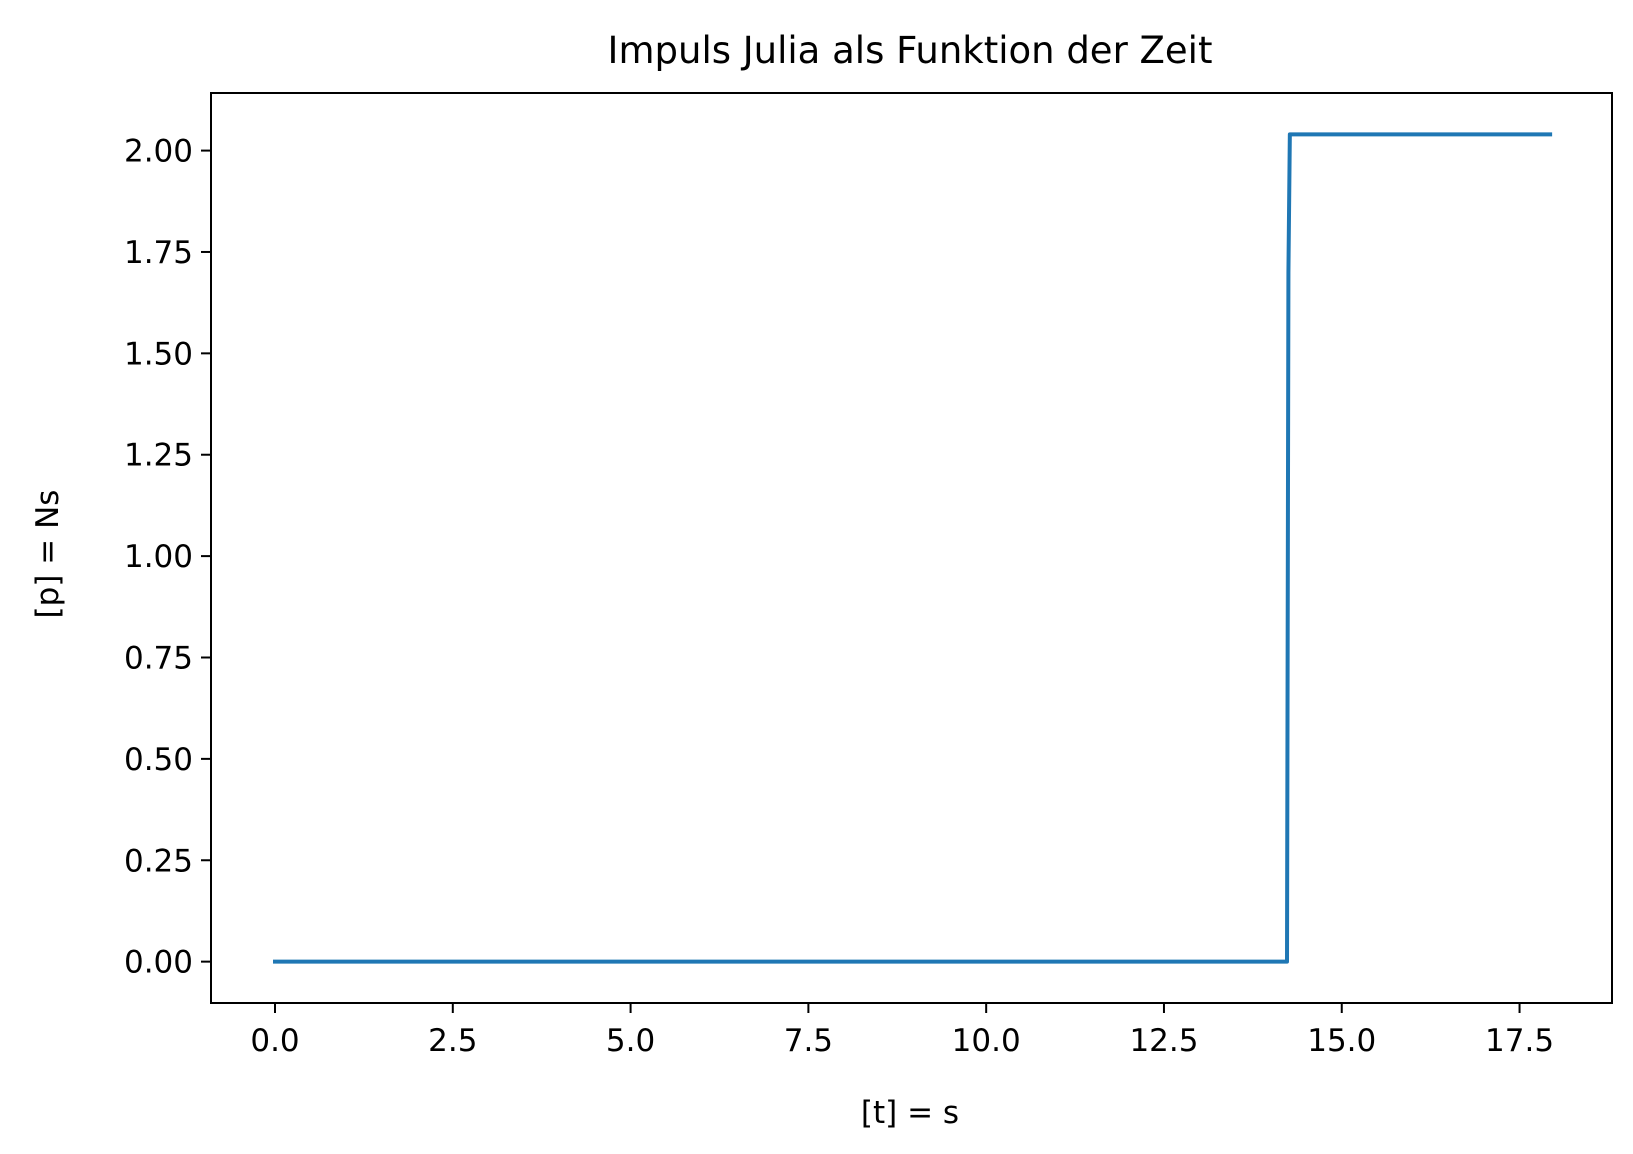  I want to click on x-axis-ticks: 0.0 2.5 5.0 7.5 10.0 12.5 15.0 17.5, so click(902, 1031).